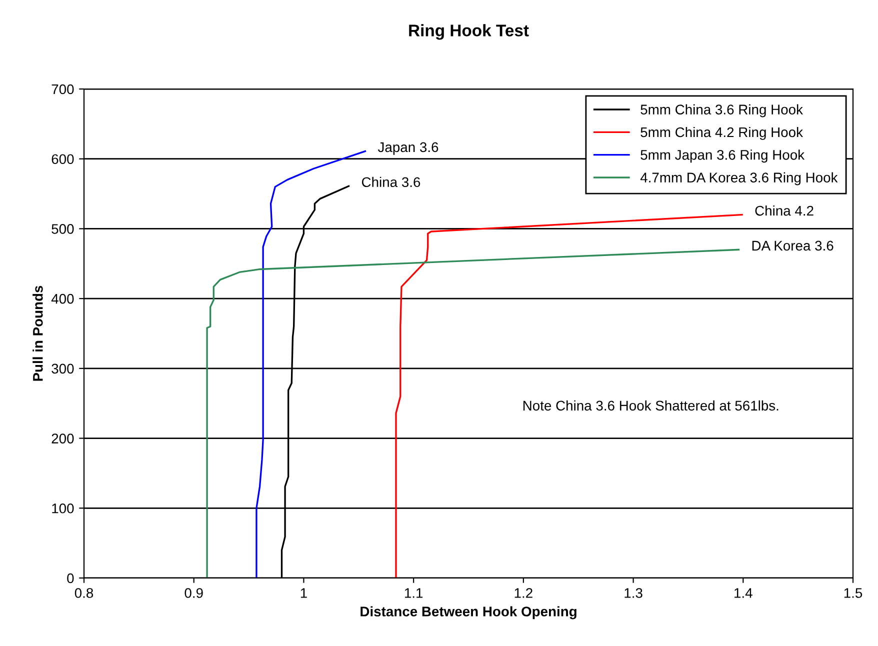 The image size is (878, 646). What do you see at coordinates (722, 133) in the screenshot?
I see `legend-label: 5mm China 4.2 Ring Hook` at bounding box center [722, 133].